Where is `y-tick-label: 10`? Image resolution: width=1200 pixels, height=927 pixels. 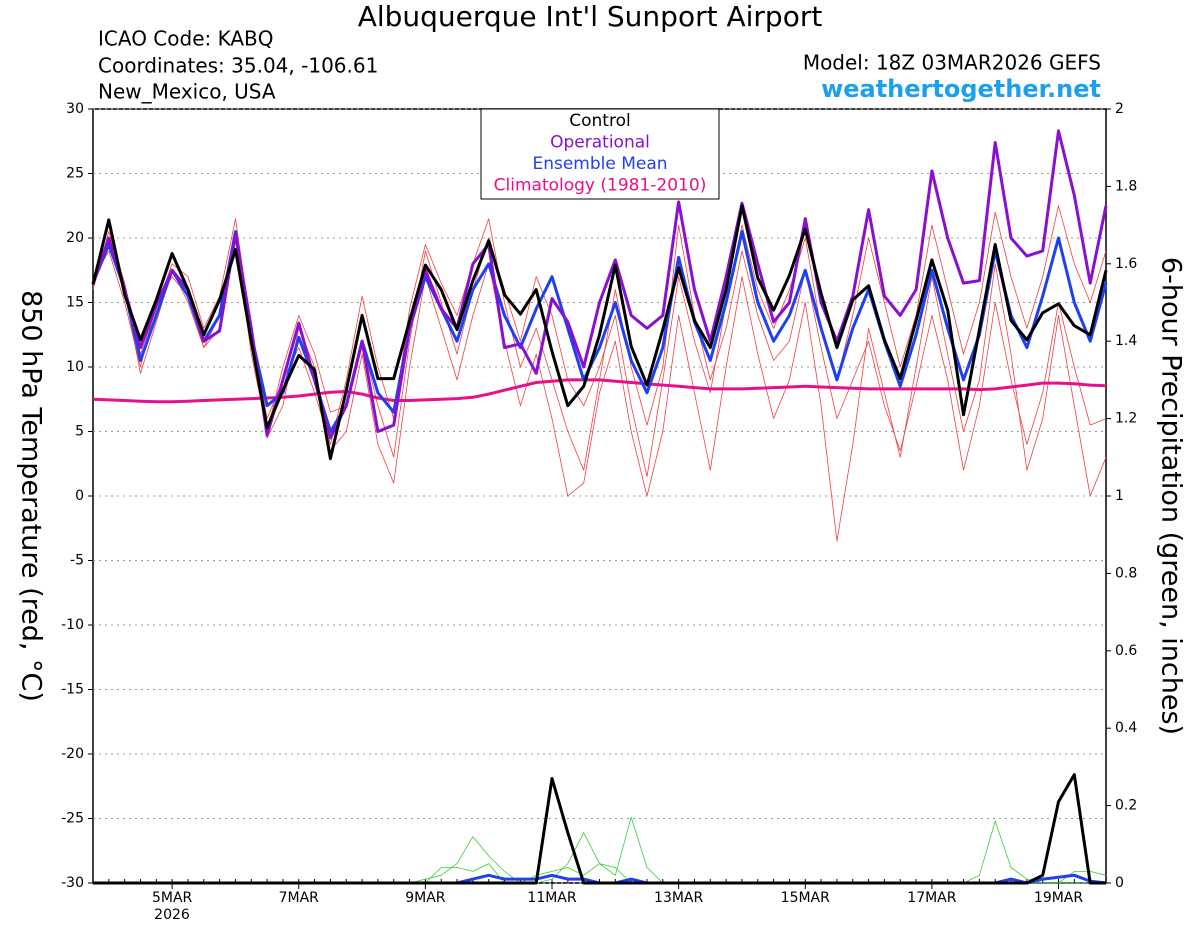 y-tick-label: 10 is located at coordinates (75, 367).